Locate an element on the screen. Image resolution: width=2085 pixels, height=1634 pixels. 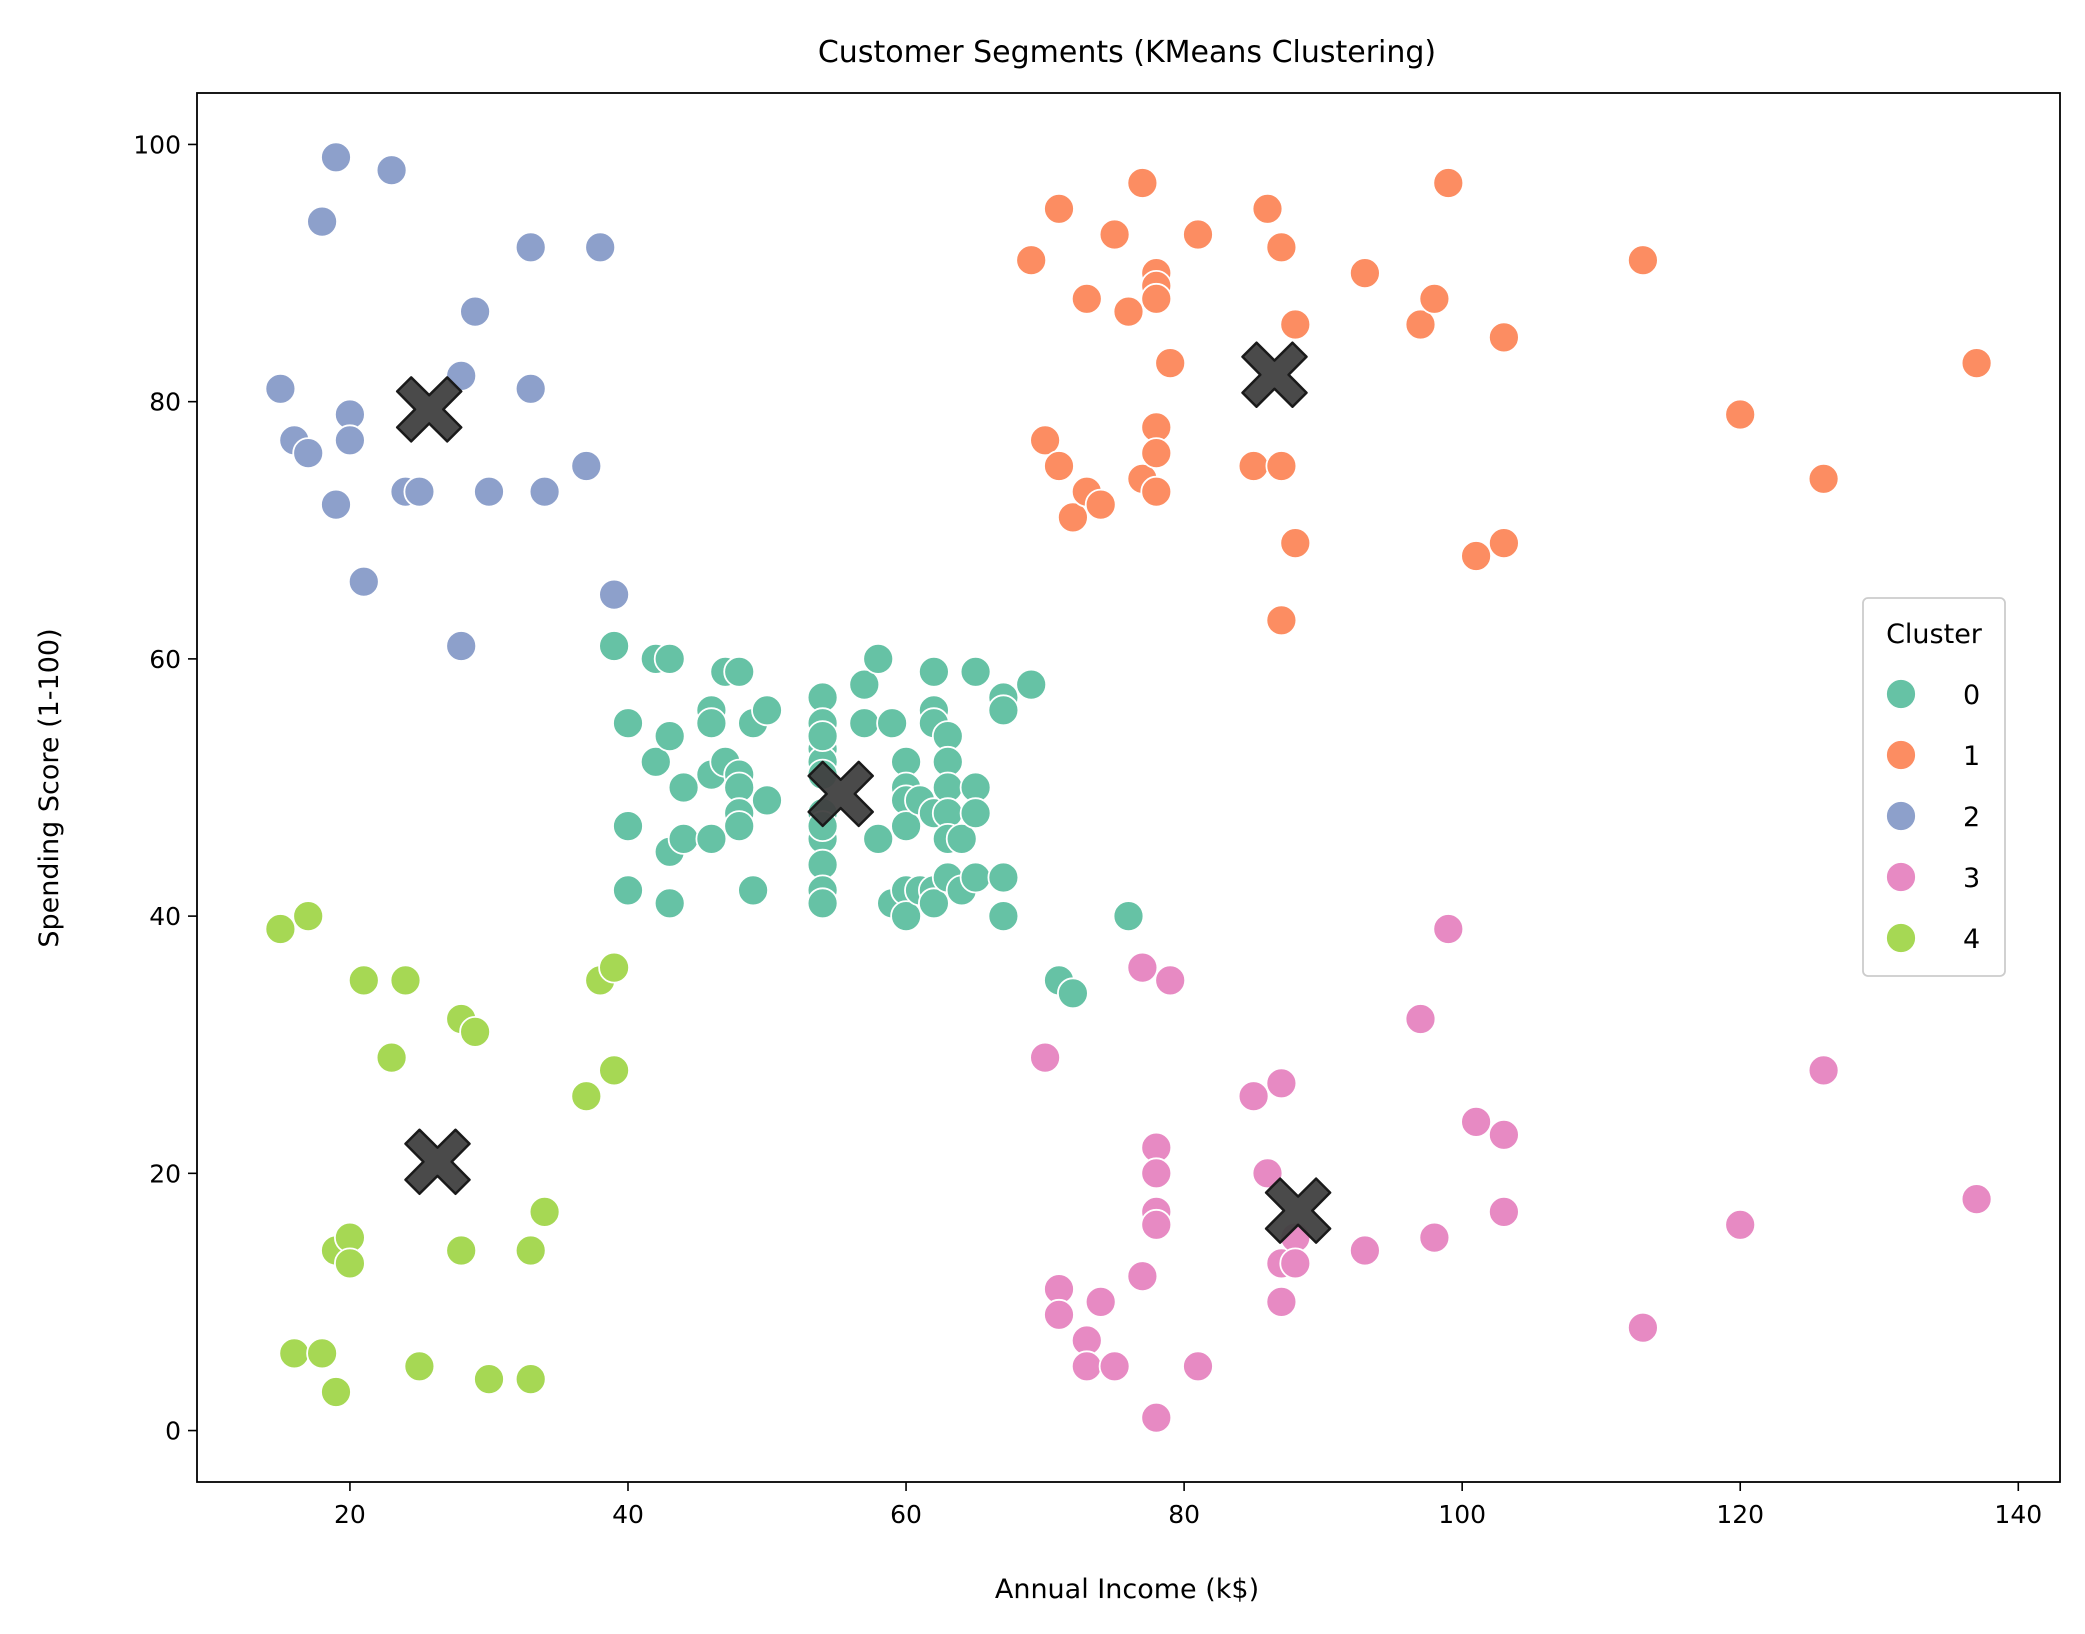
y-axis-label: Spending Score (1-100) is located at coordinates (49, 787).